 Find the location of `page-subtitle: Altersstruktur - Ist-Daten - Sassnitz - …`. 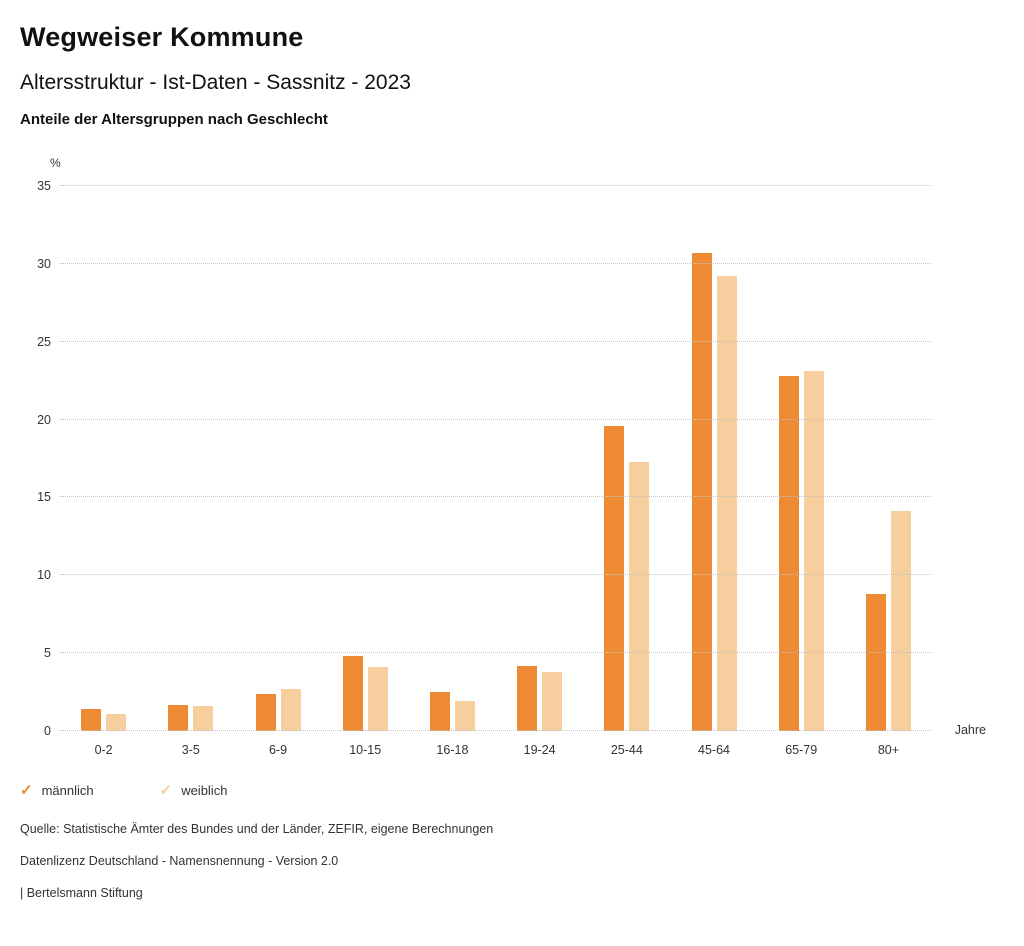

page-subtitle: Altersstruktur - Ist-Daten - Sassnitz - … is located at coordinates (215, 82).